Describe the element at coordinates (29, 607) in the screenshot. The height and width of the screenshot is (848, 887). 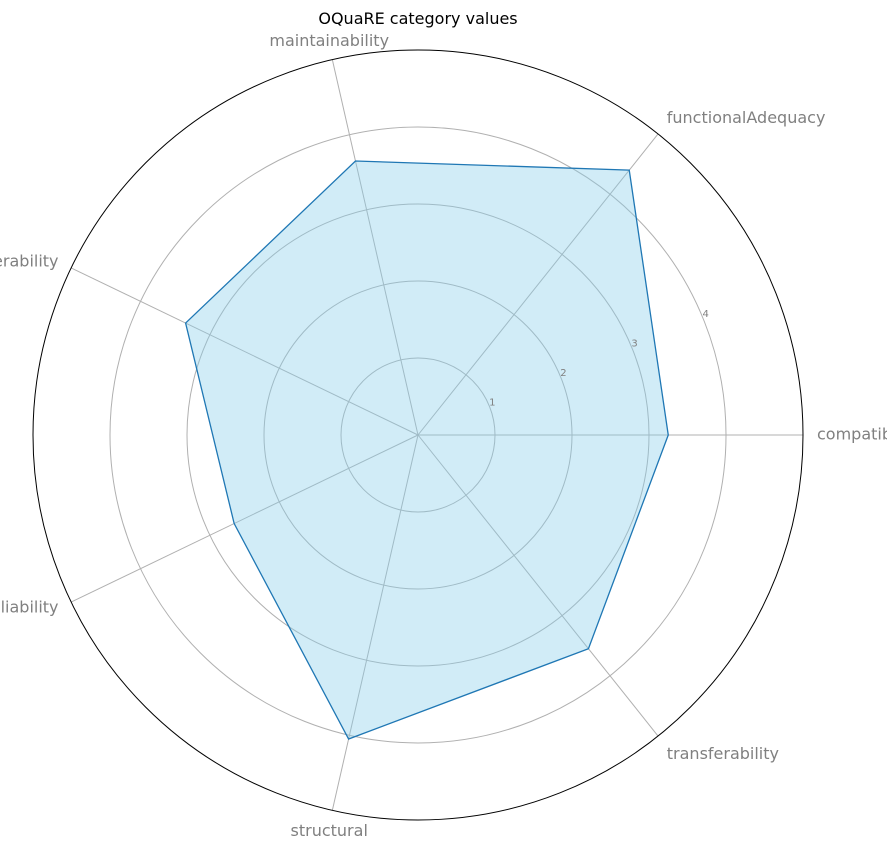
I see `axis-label-reliability: reliability` at that location.